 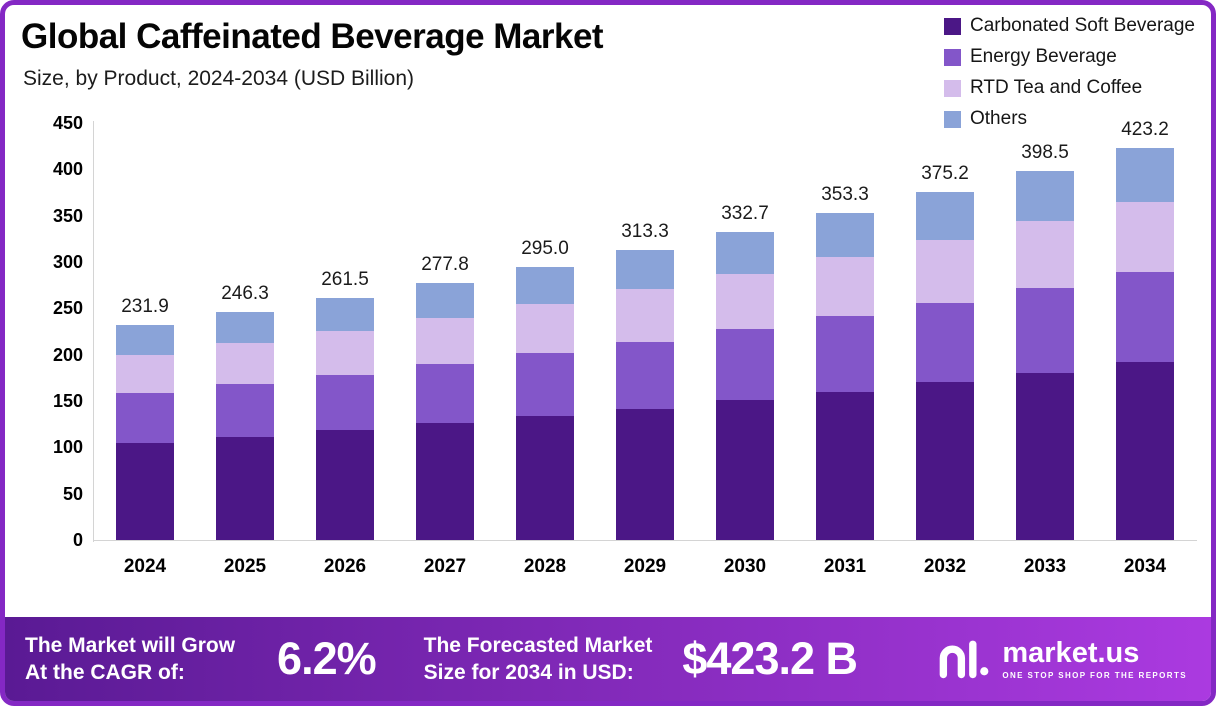 I want to click on bar-total-label: 375.2, so click(x=945, y=174).